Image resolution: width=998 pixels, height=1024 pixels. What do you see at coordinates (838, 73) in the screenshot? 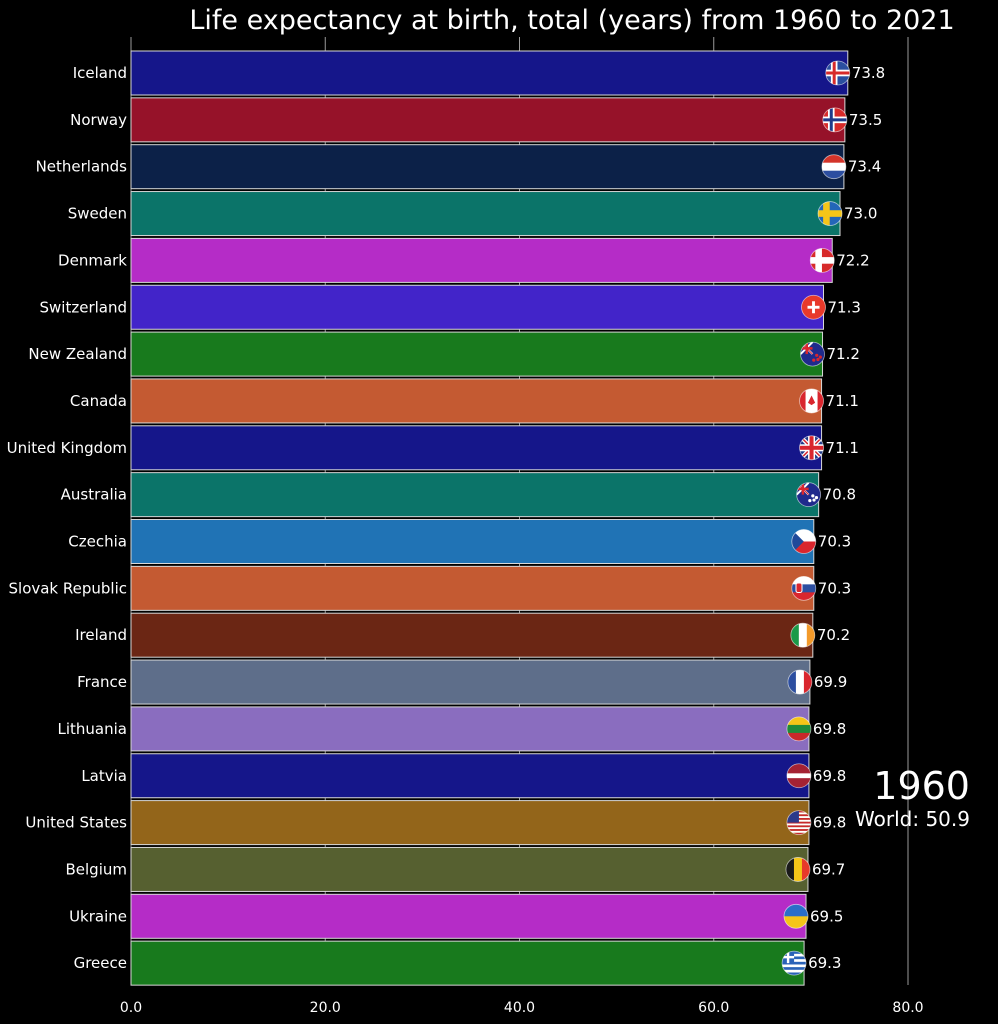
I see `iceland-flag-icon` at bounding box center [838, 73].